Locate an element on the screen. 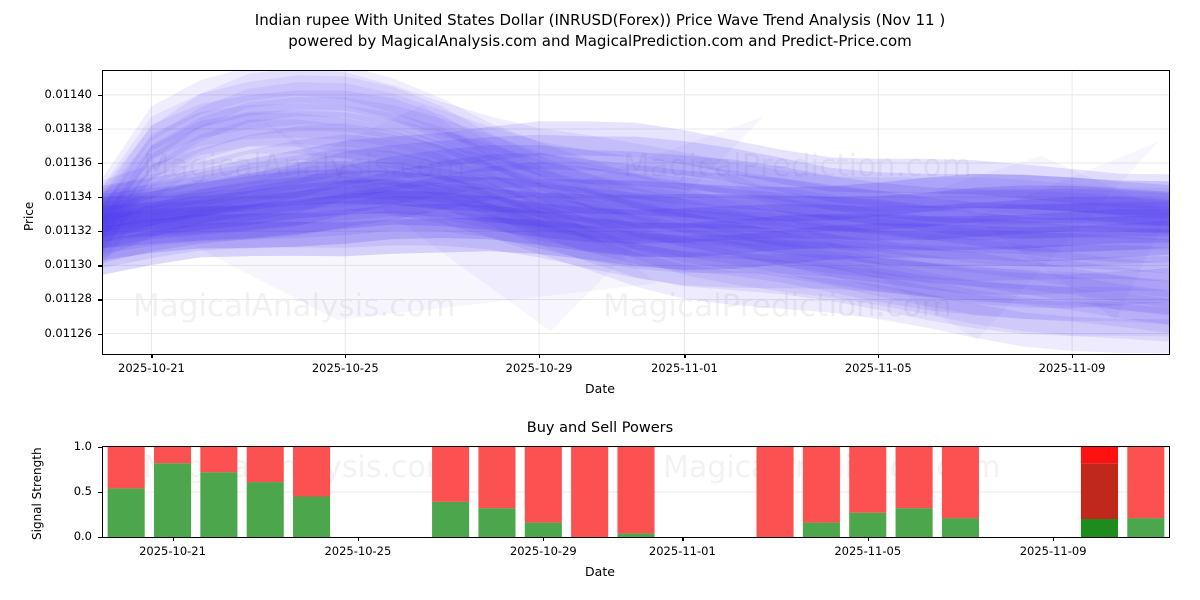  powers-ytick-label: 1.0 is located at coordinates (82, 446).